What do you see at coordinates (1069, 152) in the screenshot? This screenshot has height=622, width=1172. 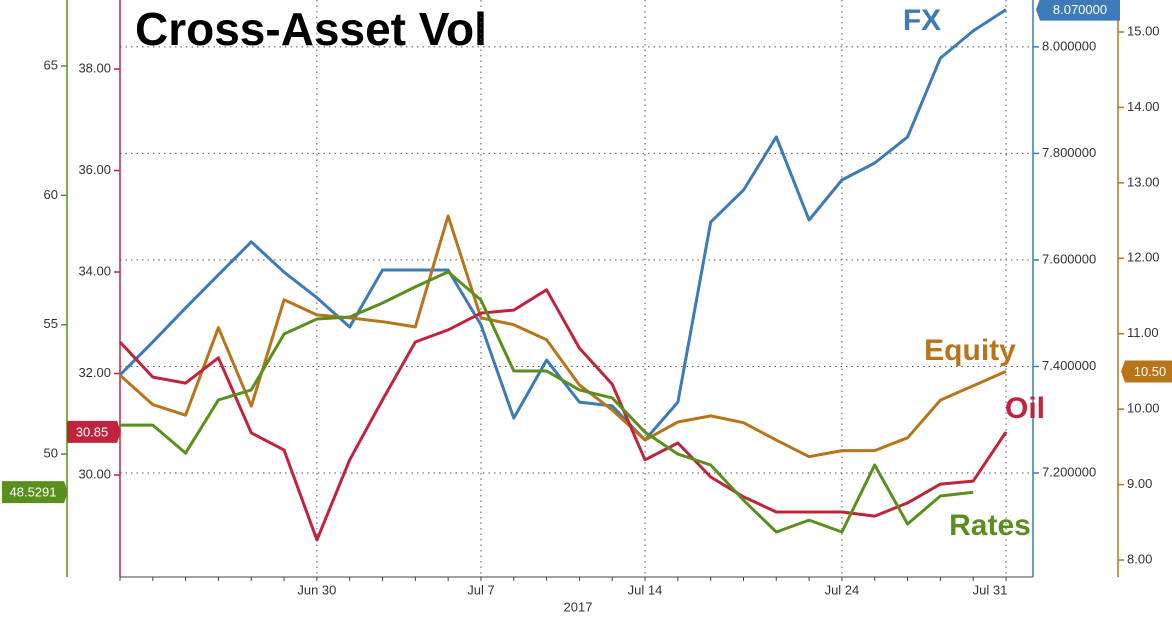 I see `y-tick-label: 7.800000` at bounding box center [1069, 152].